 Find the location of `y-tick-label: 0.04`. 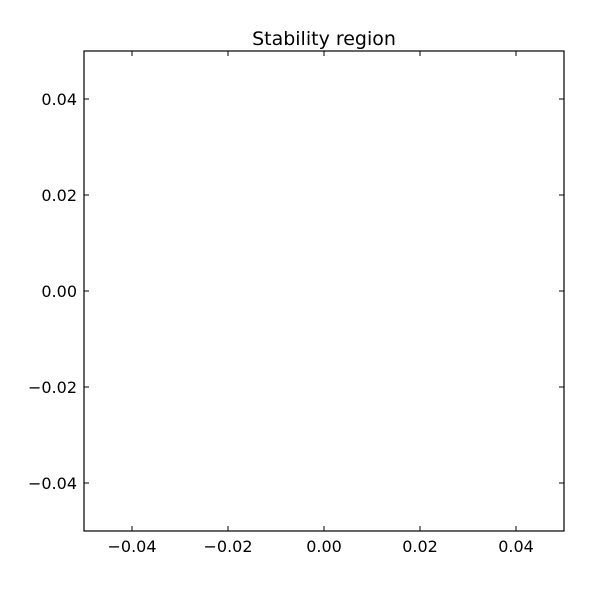

y-tick-label: 0.04 is located at coordinates (59, 99).